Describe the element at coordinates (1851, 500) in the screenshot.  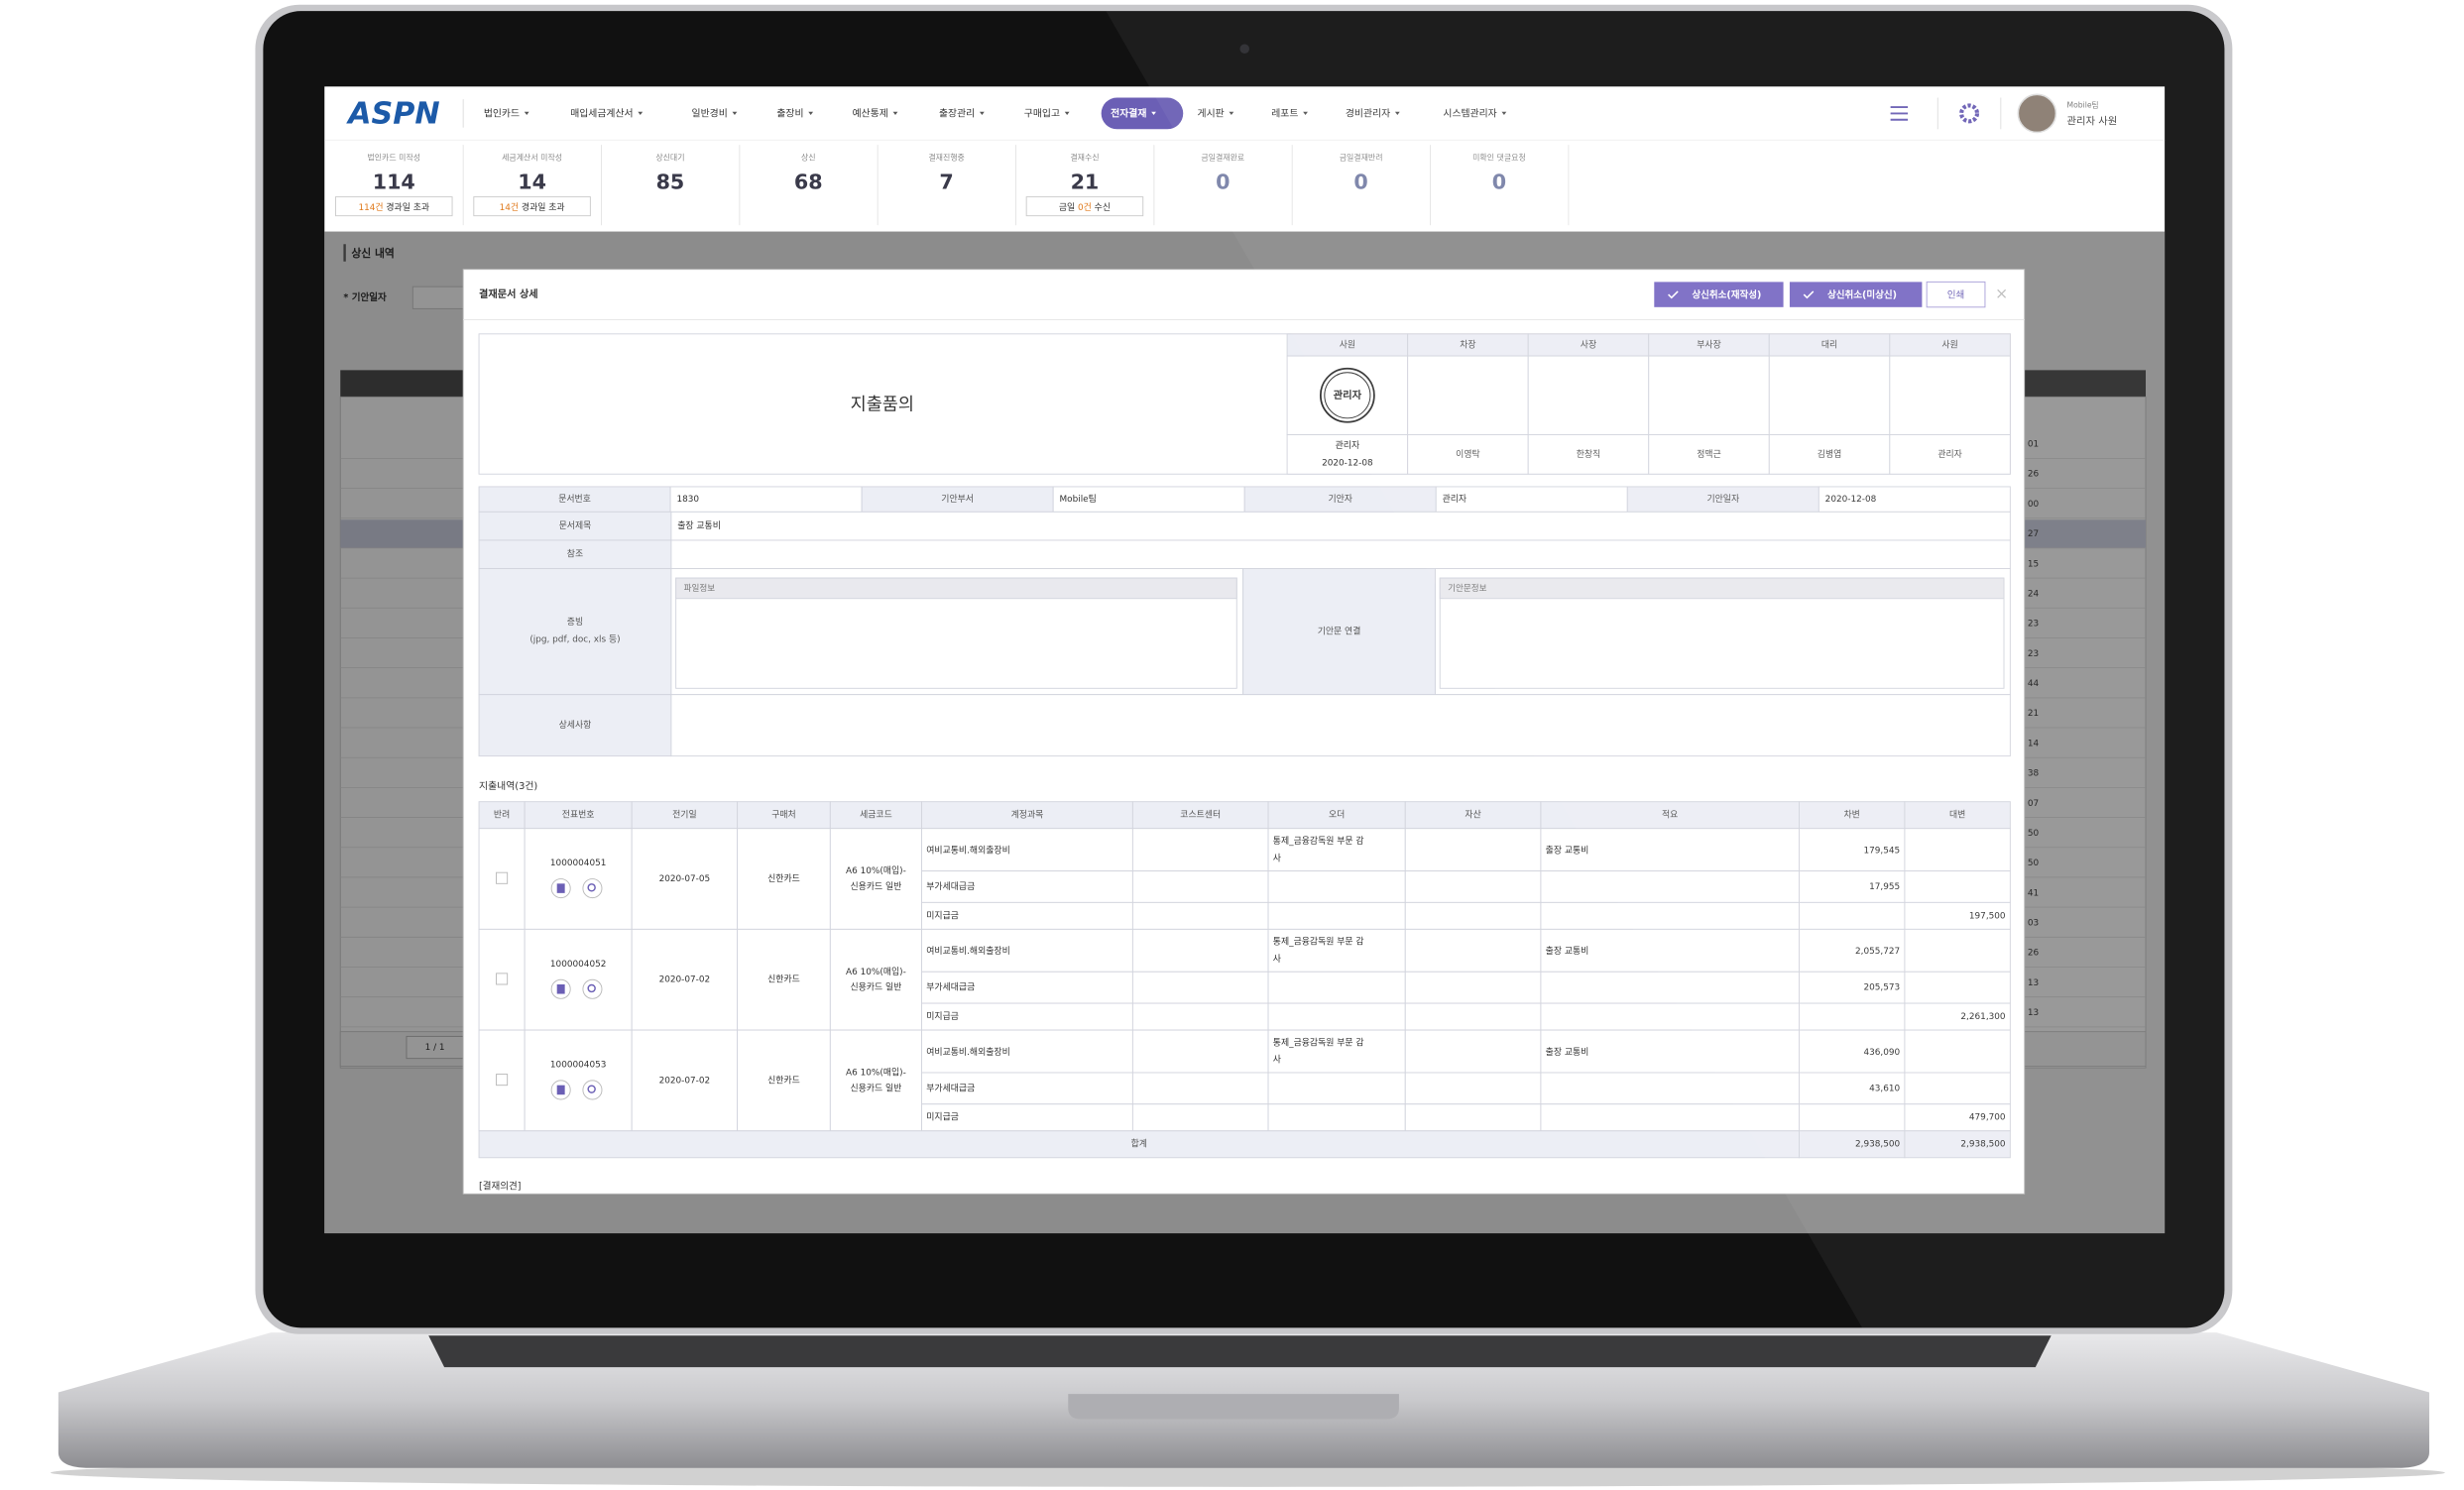
I see `info-value: 2020-12-08` at that location.